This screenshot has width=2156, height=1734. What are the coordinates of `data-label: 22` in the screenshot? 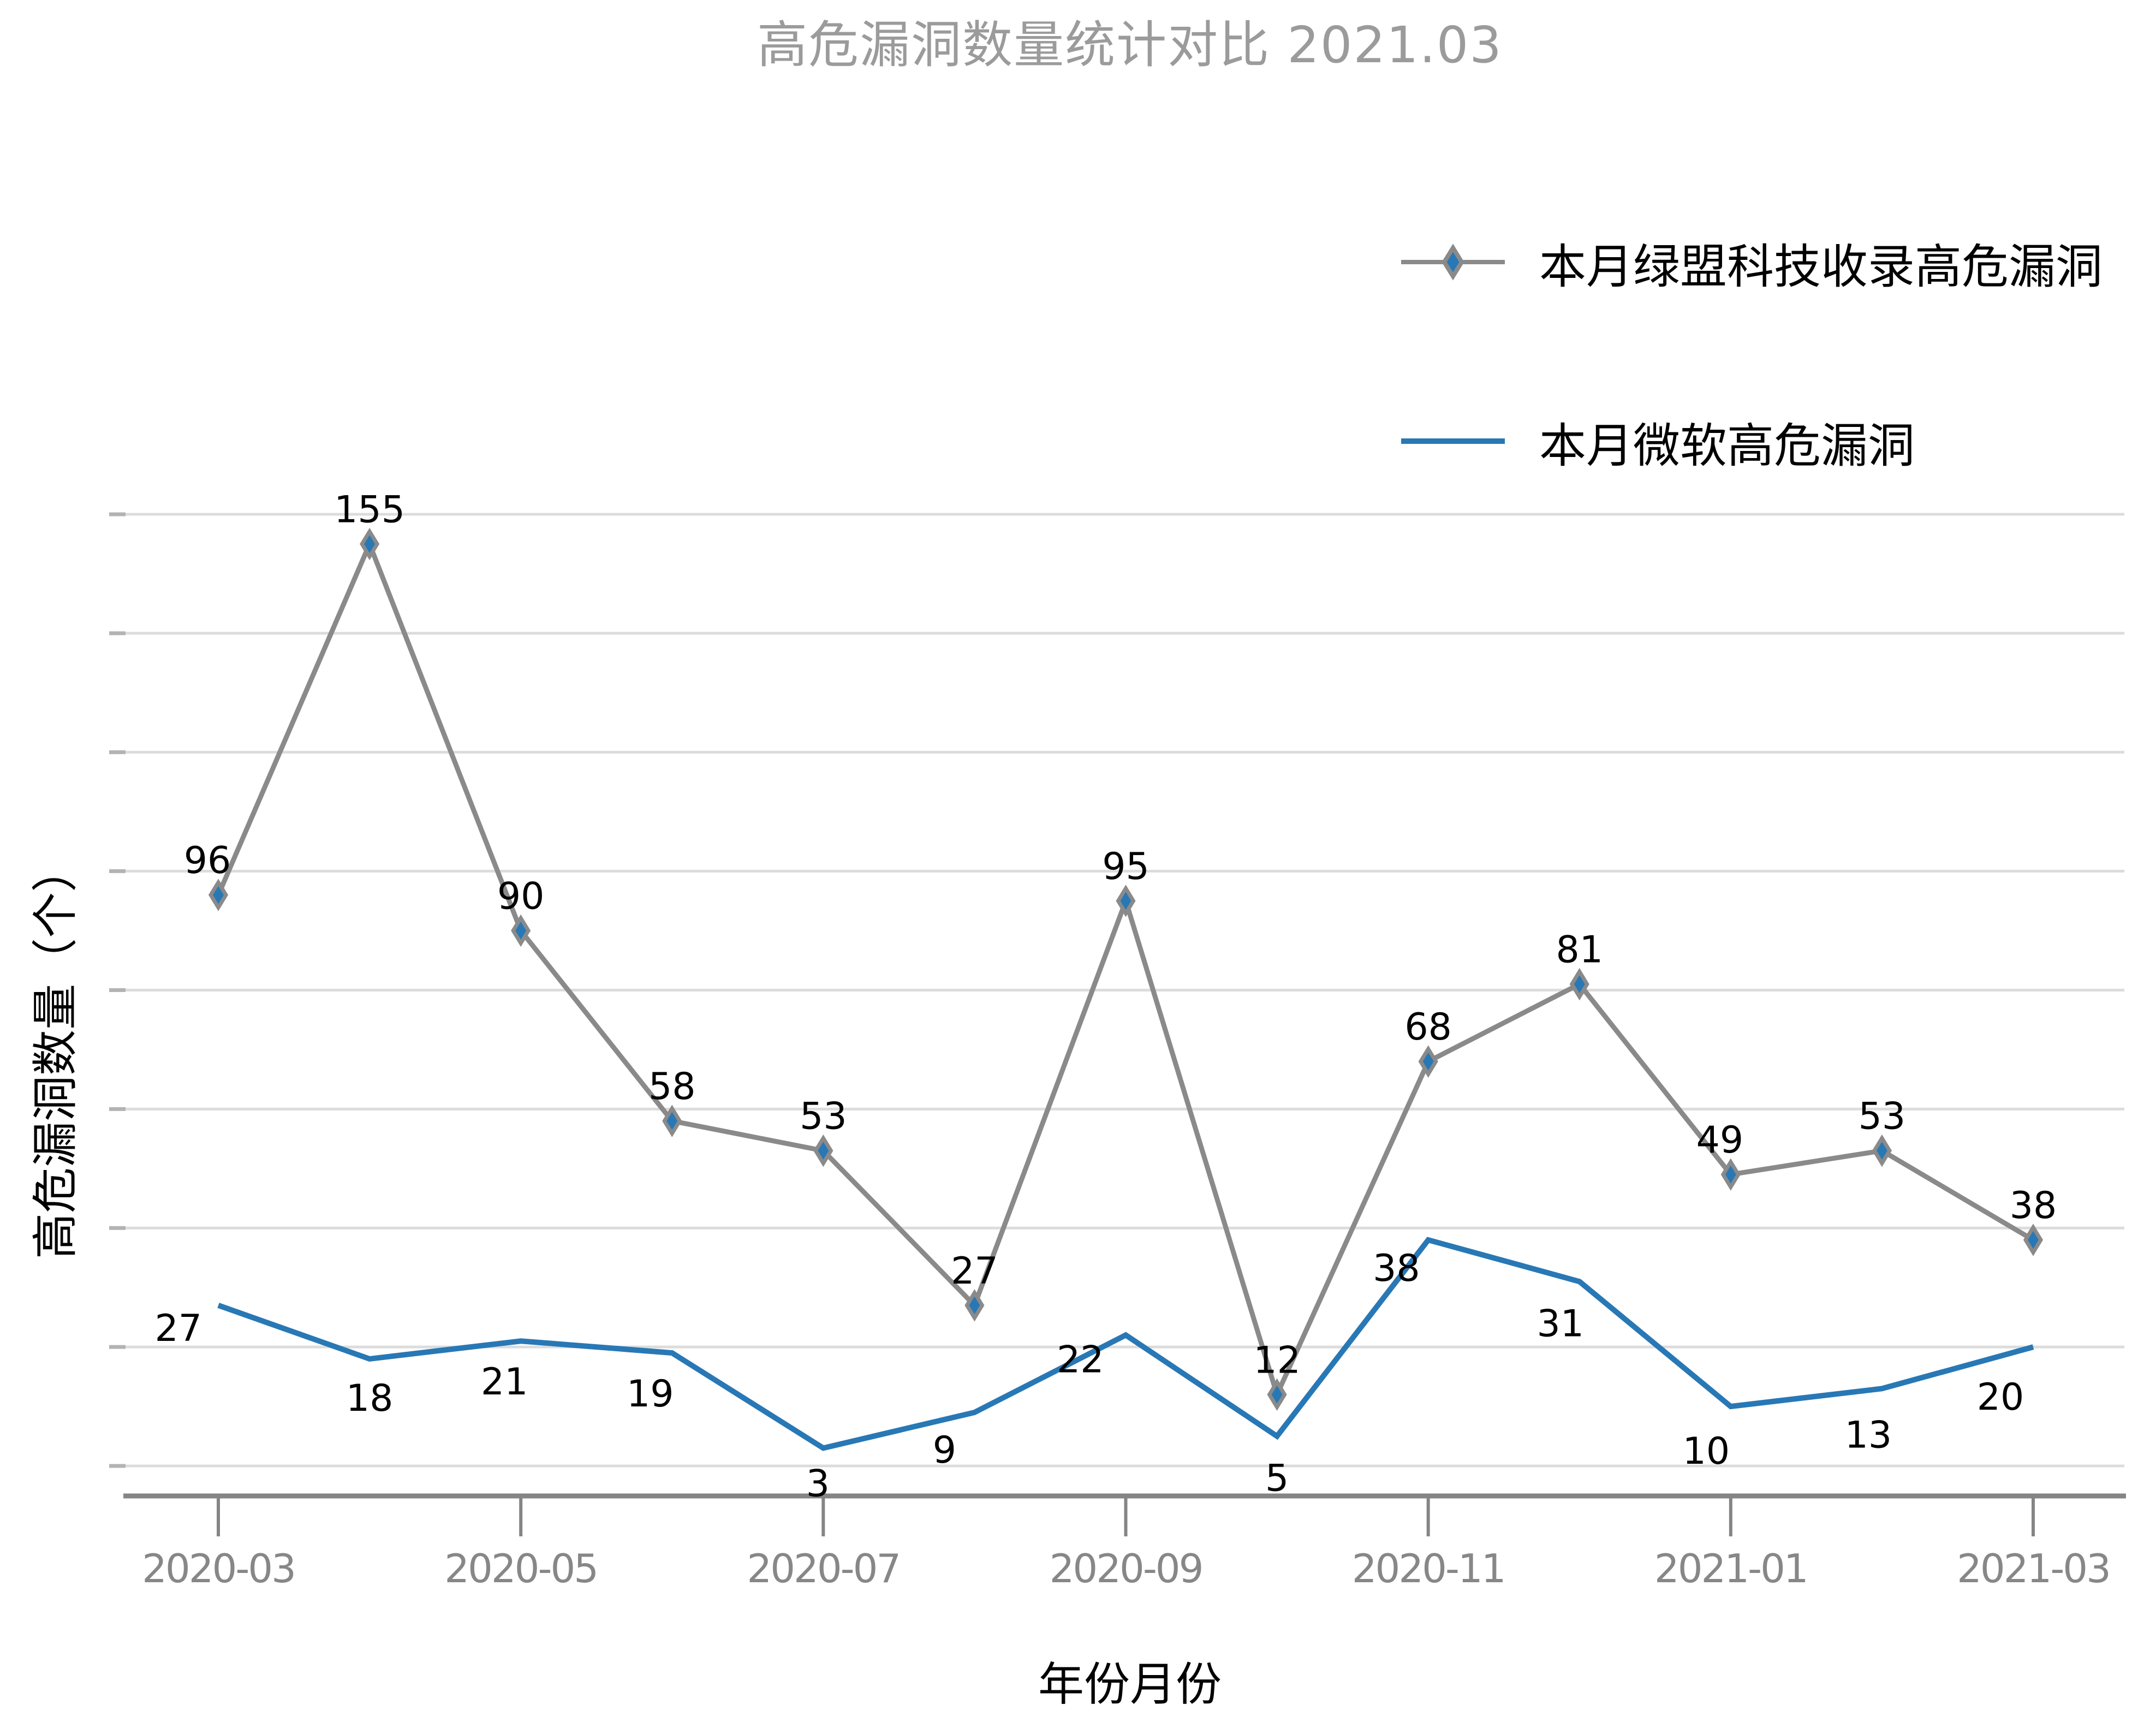 It's located at (1080, 1360).